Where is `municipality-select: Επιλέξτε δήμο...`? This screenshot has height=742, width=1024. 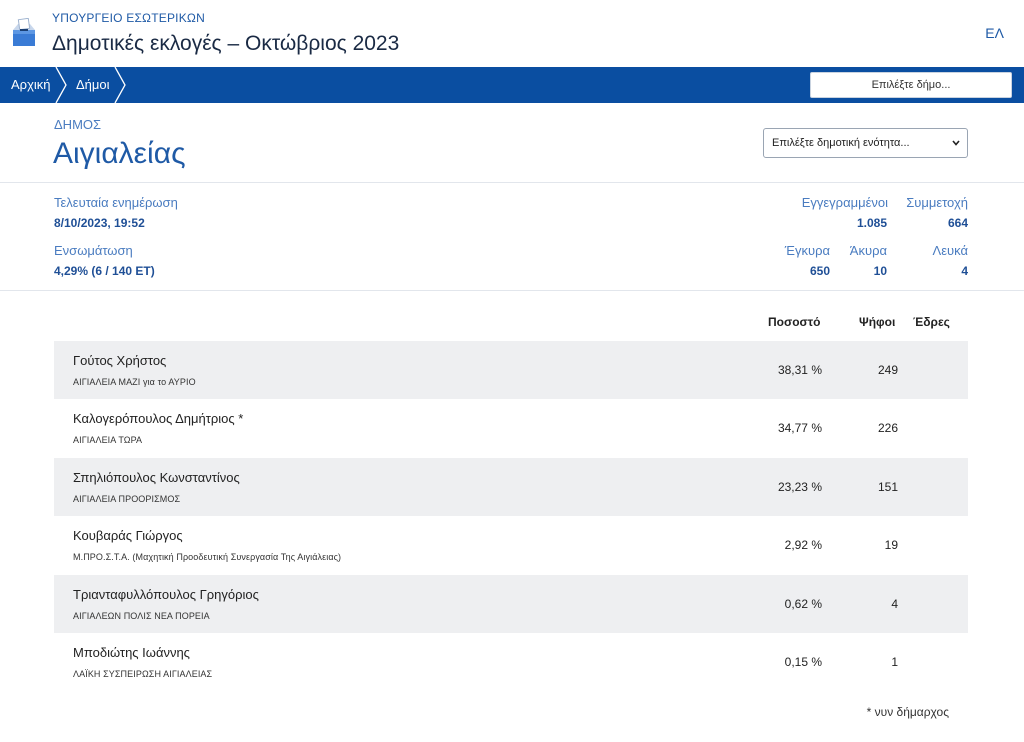 municipality-select: Επιλέξτε δήμο... is located at coordinates (911, 85).